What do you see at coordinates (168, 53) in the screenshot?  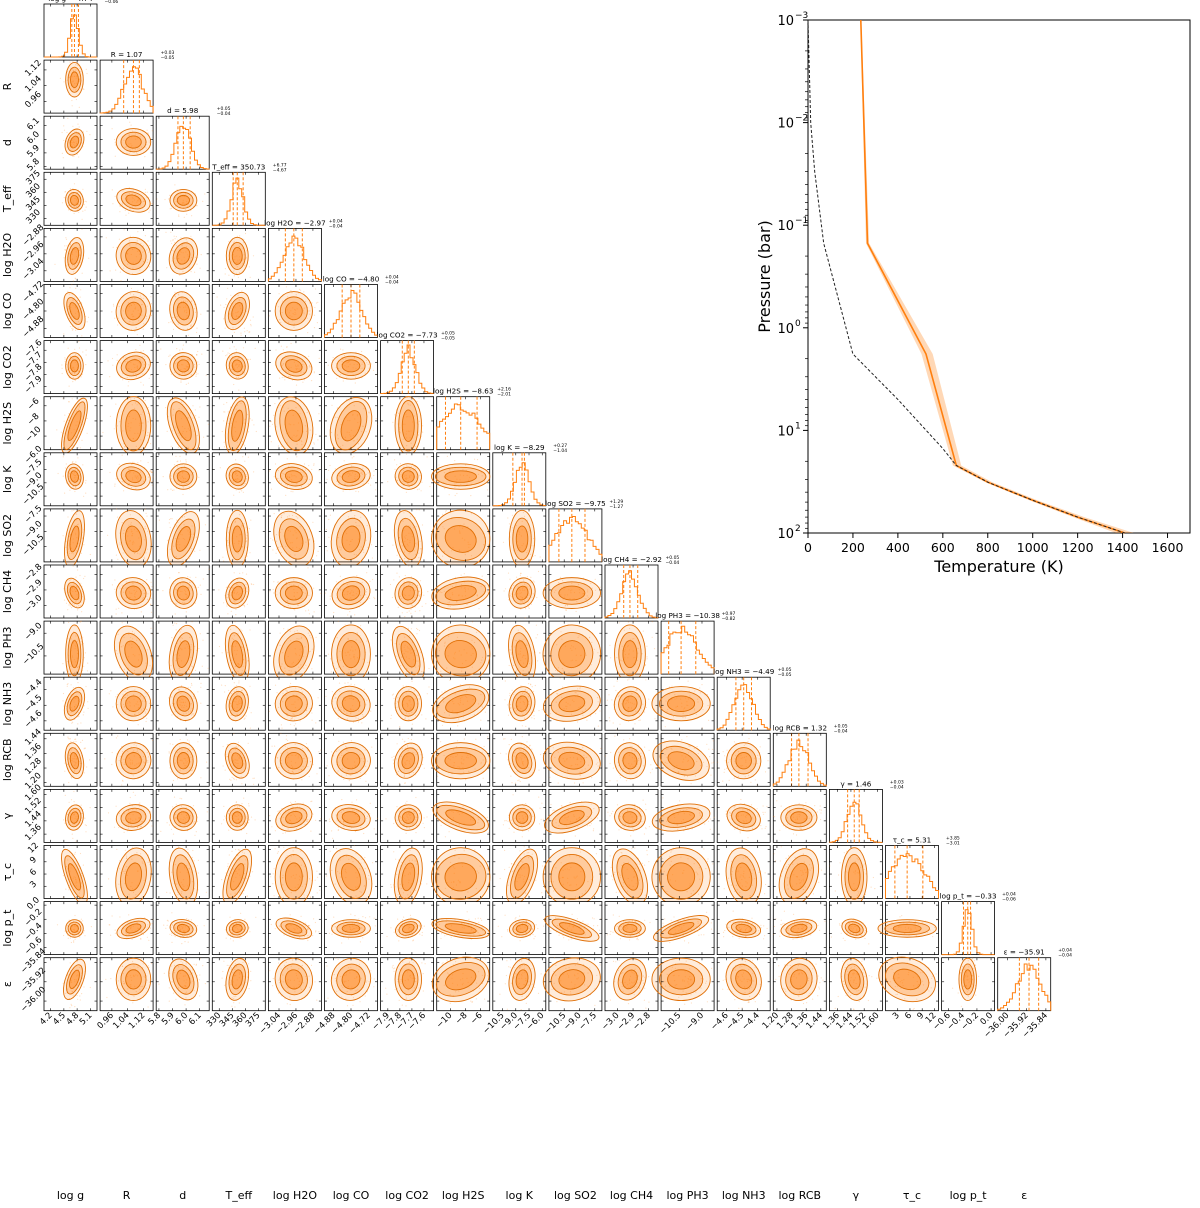 I see `param-err-up: +0.03` at bounding box center [168, 53].